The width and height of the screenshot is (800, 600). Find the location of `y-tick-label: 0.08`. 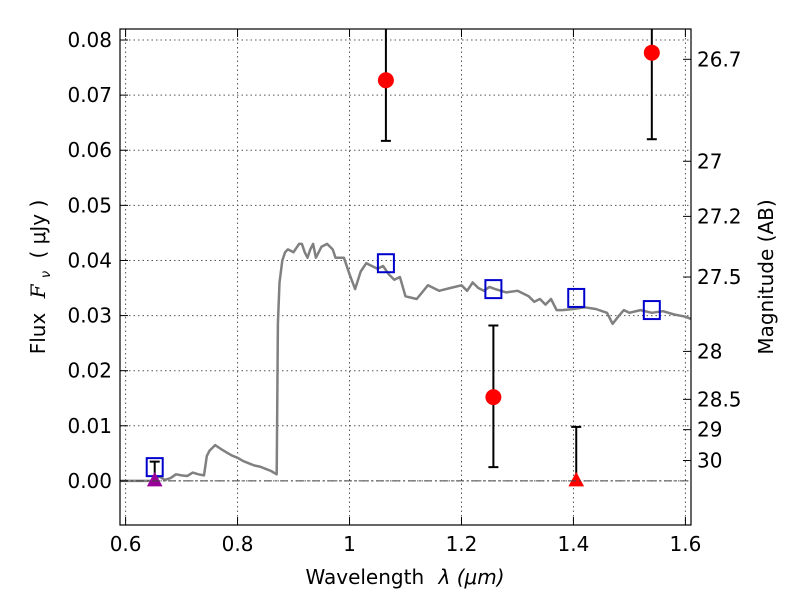

y-tick-label: 0.08 is located at coordinates (89, 40).